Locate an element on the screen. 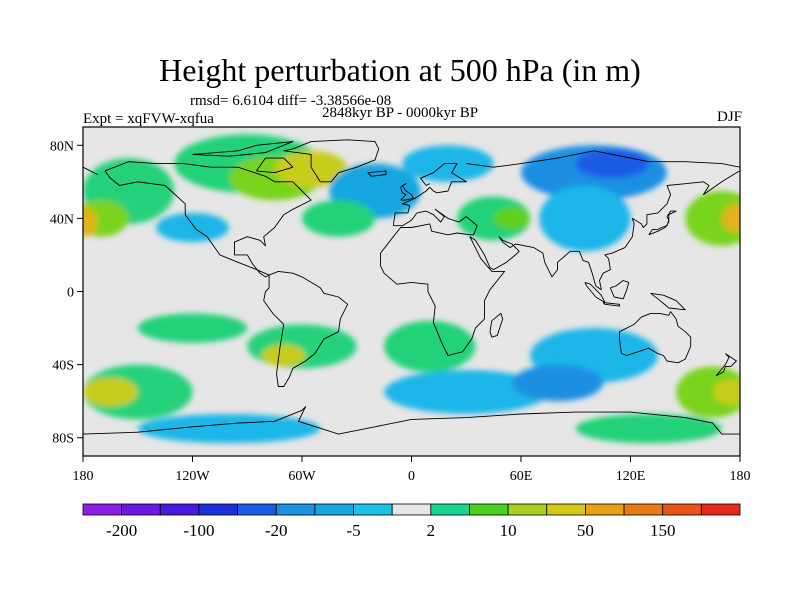 This screenshot has height=600, width=800. lat-tick-label-0: 80N is located at coordinates (62, 146).